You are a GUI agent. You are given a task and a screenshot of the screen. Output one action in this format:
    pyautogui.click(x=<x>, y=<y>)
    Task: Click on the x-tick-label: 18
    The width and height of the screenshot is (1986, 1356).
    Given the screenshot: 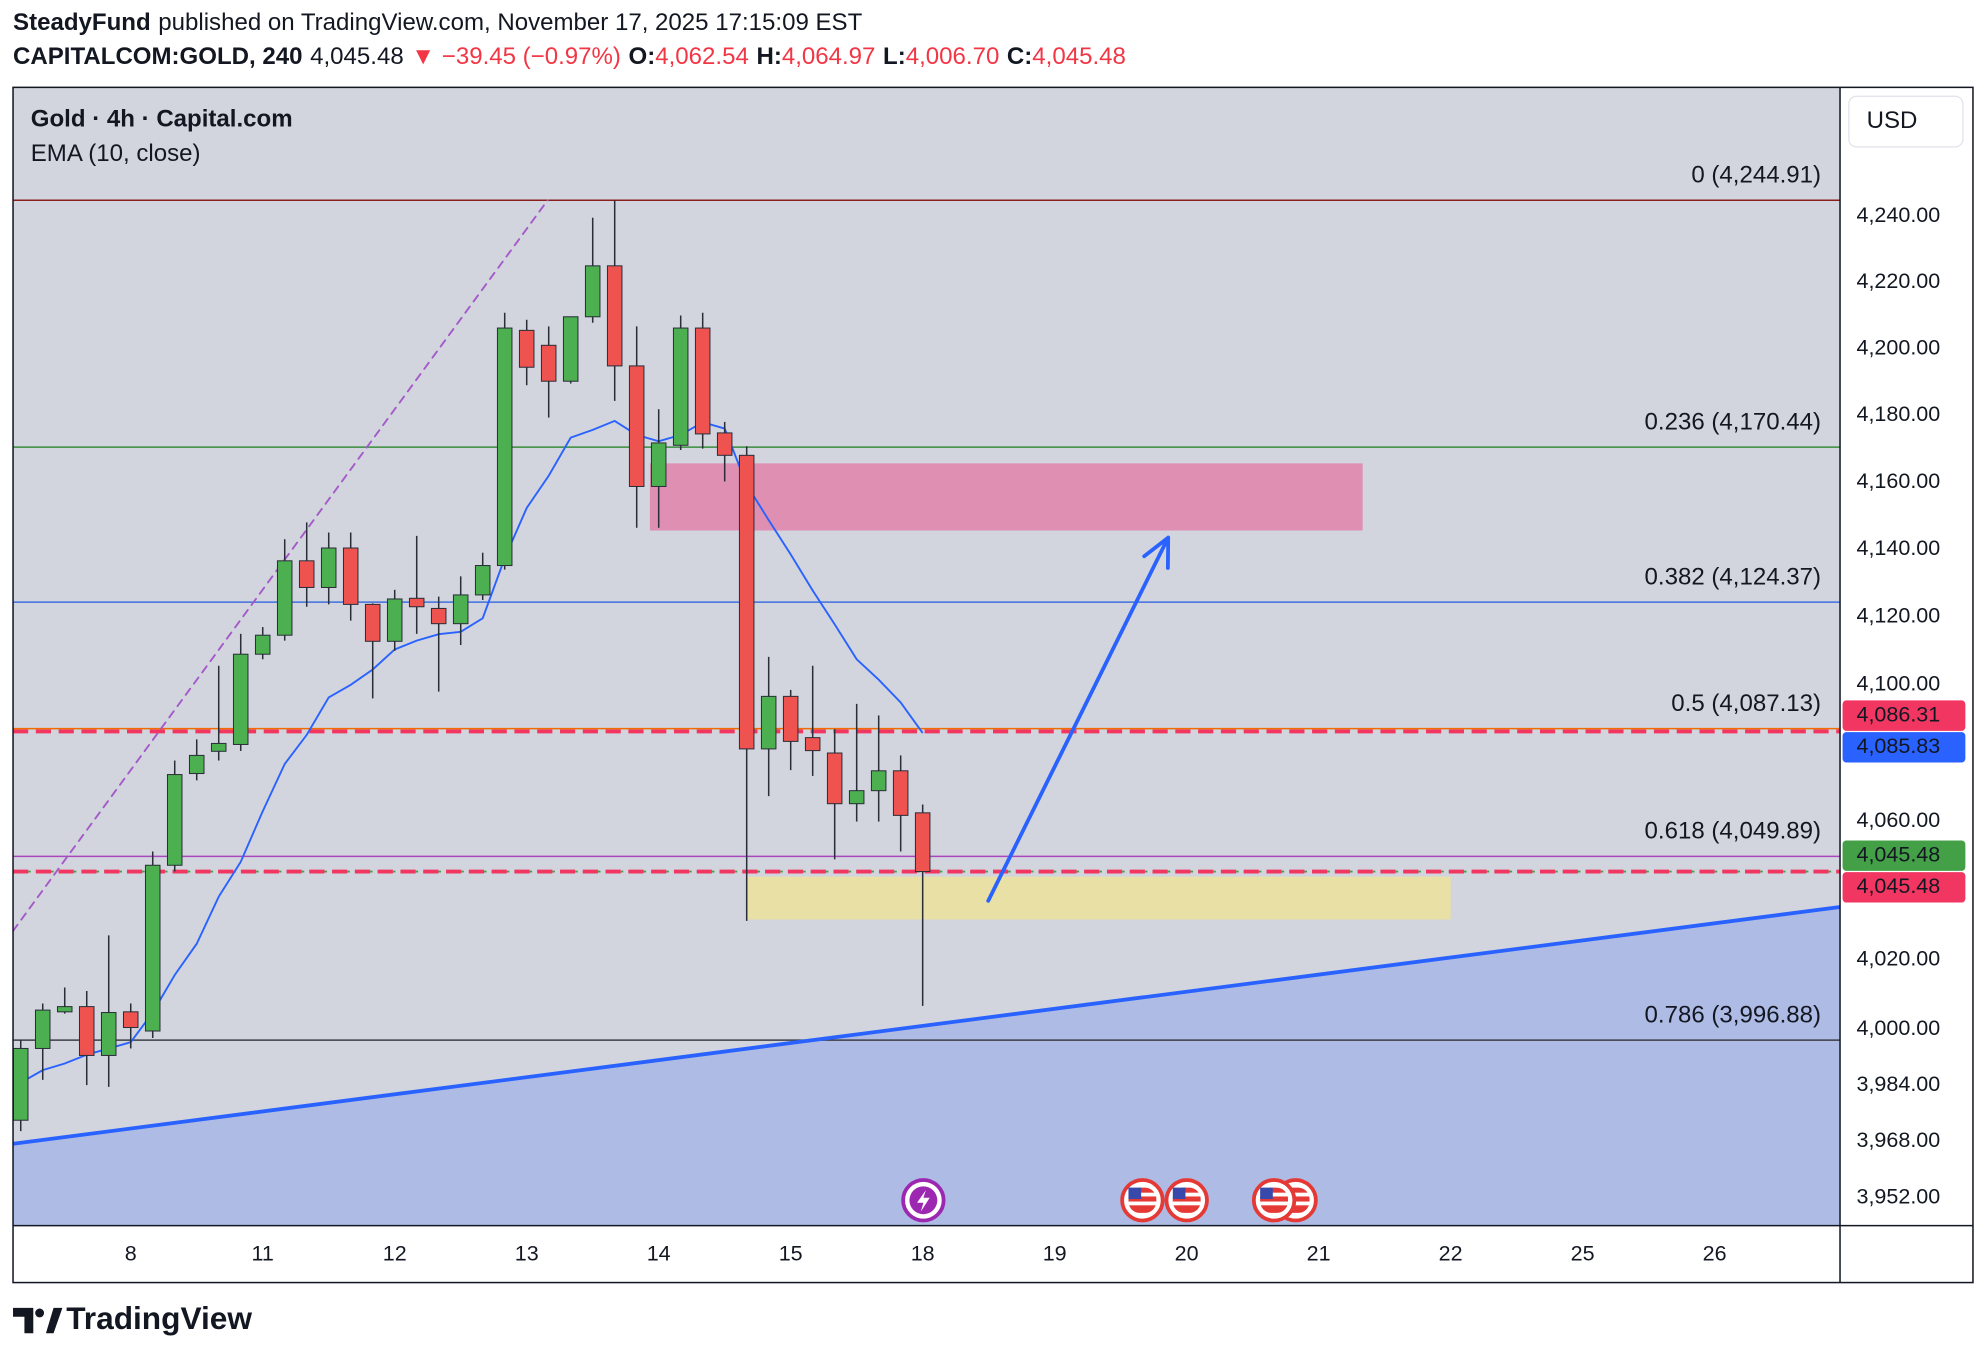 What is the action you would take?
    pyautogui.click(x=923, y=1253)
    